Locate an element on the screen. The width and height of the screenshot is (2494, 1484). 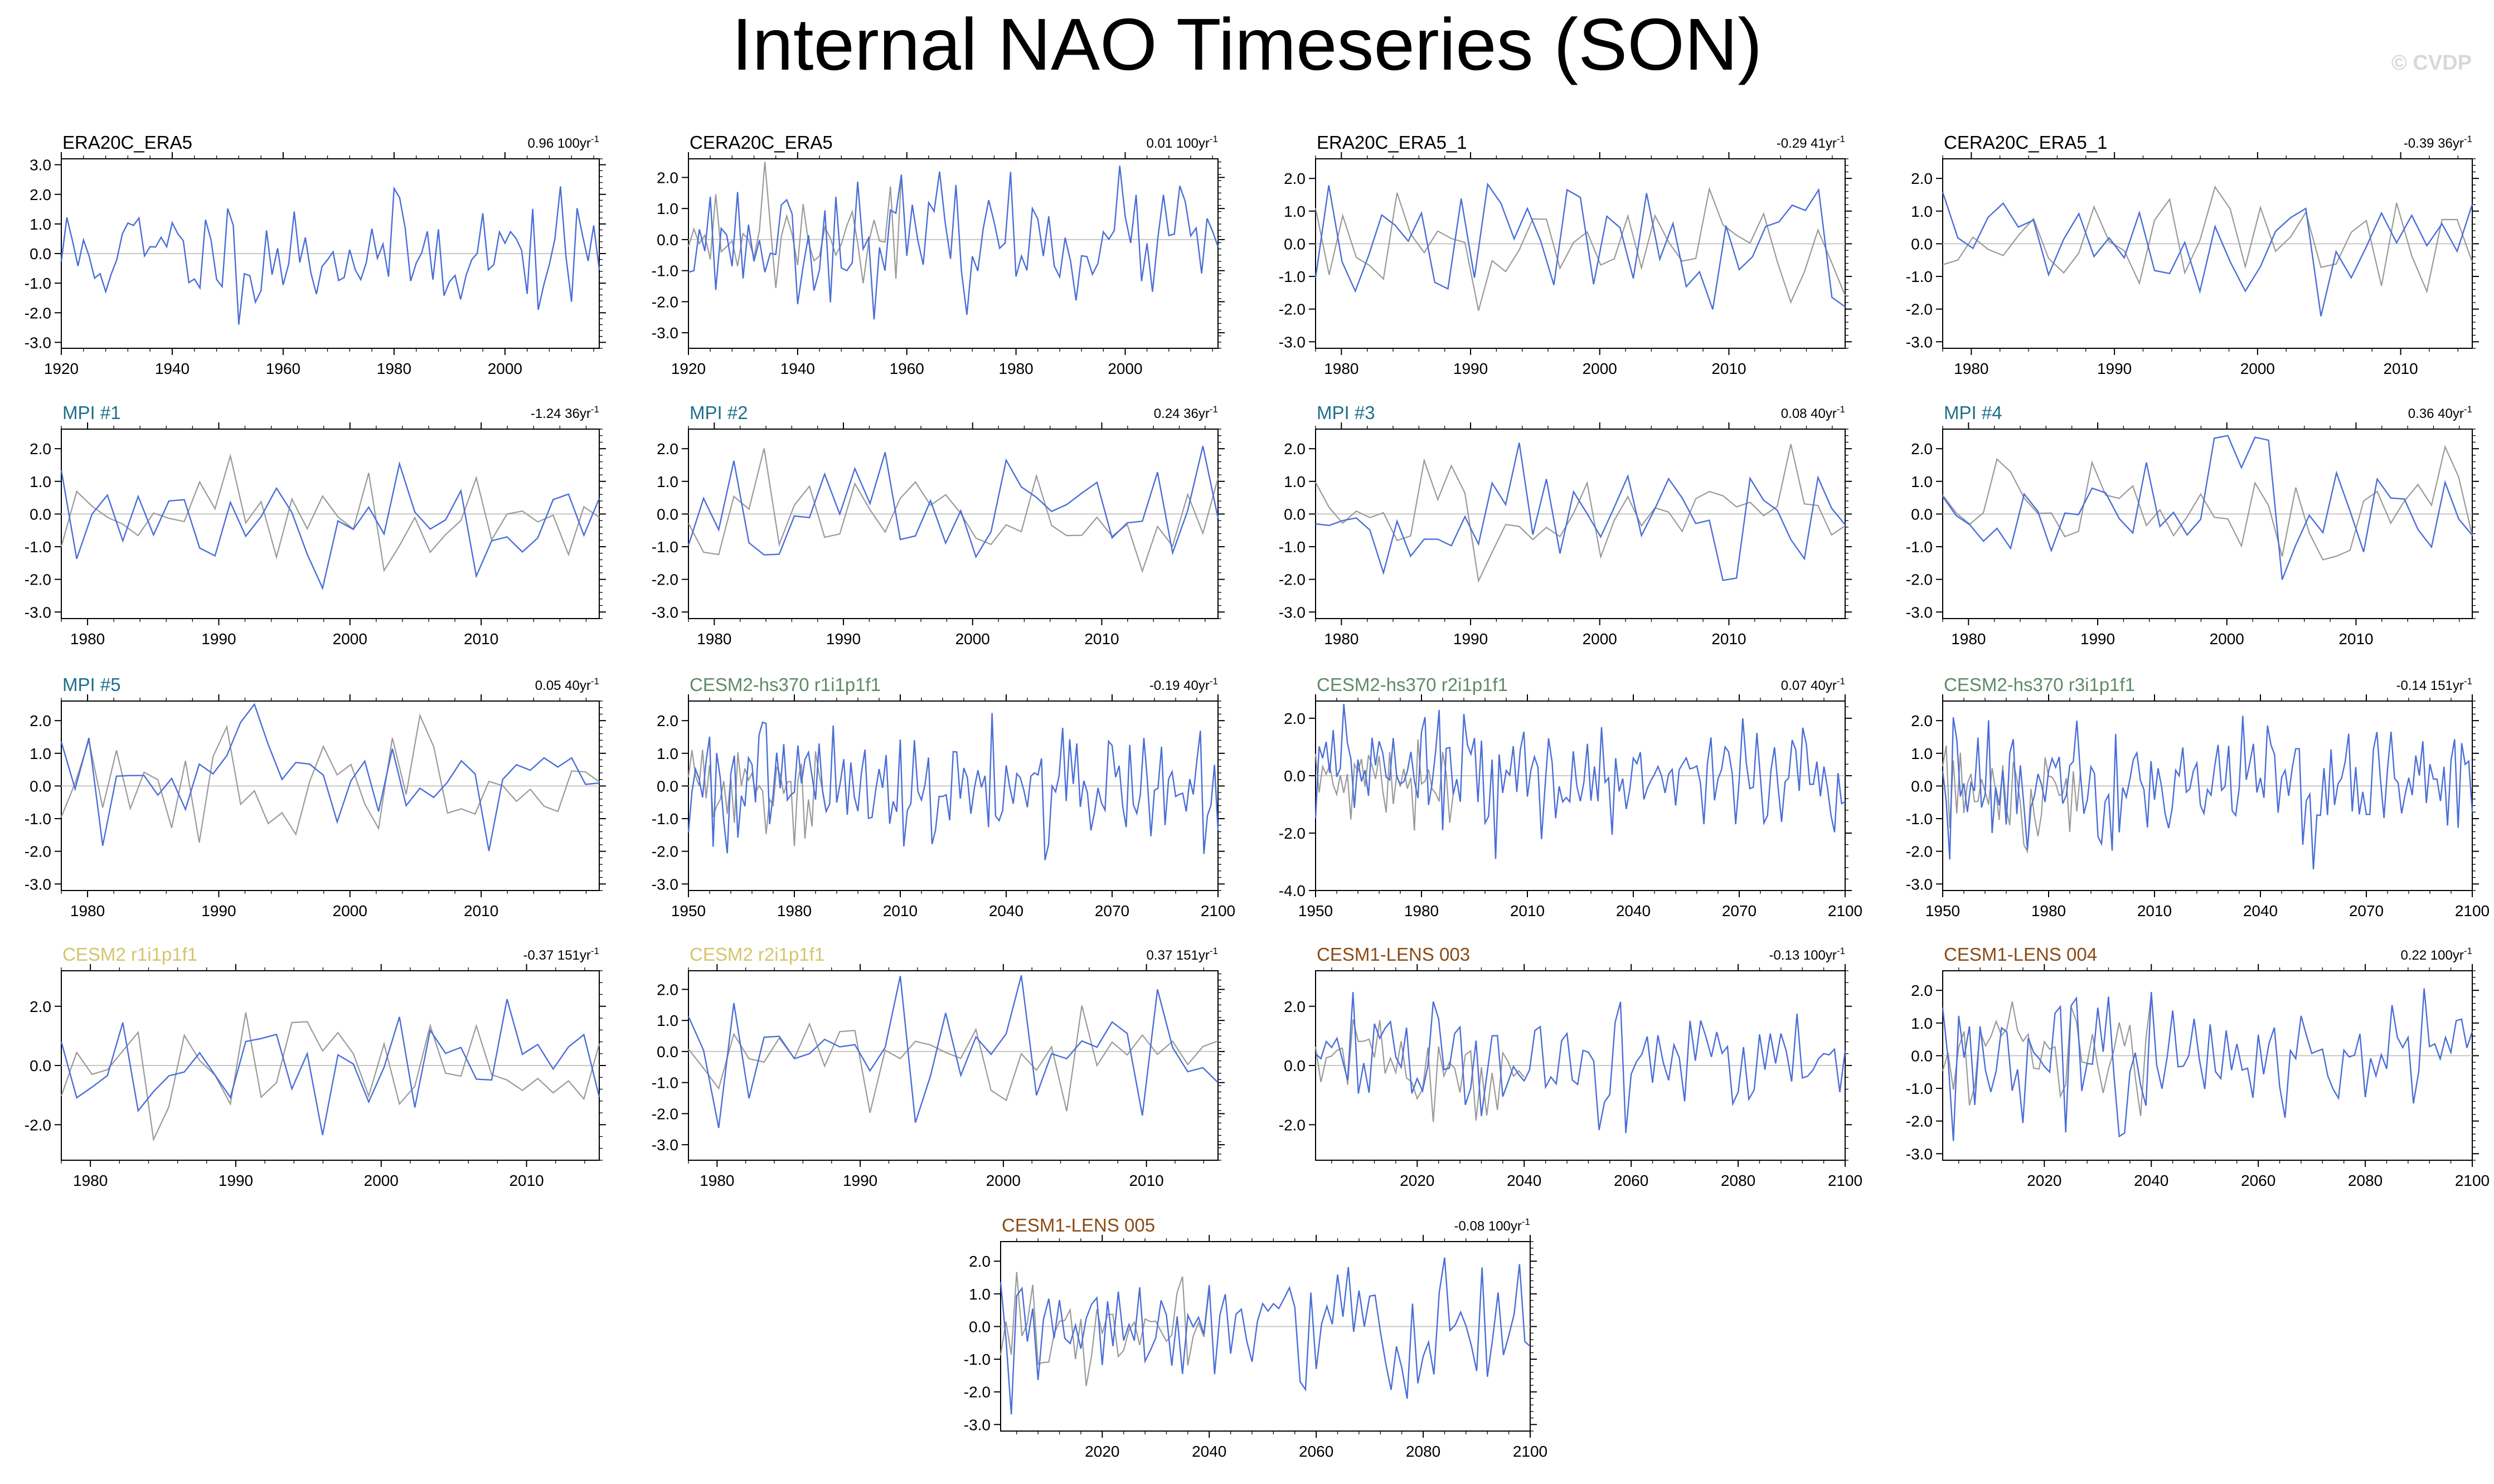
y-tick-label: 3.0 is located at coordinates (40, 165).